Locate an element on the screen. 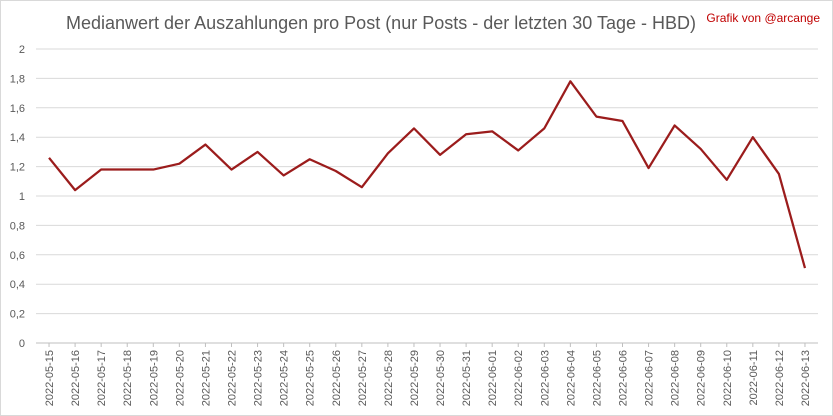 This screenshot has width=833, height=416. x-tick-label: 2022-06-06 is located at coordinates (624, 378).